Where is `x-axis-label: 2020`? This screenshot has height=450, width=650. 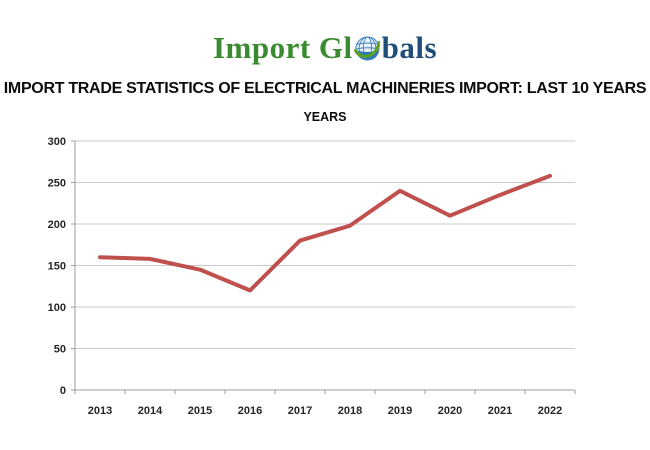
x-axis-label: 2020 is located at coordinates (450, 411).